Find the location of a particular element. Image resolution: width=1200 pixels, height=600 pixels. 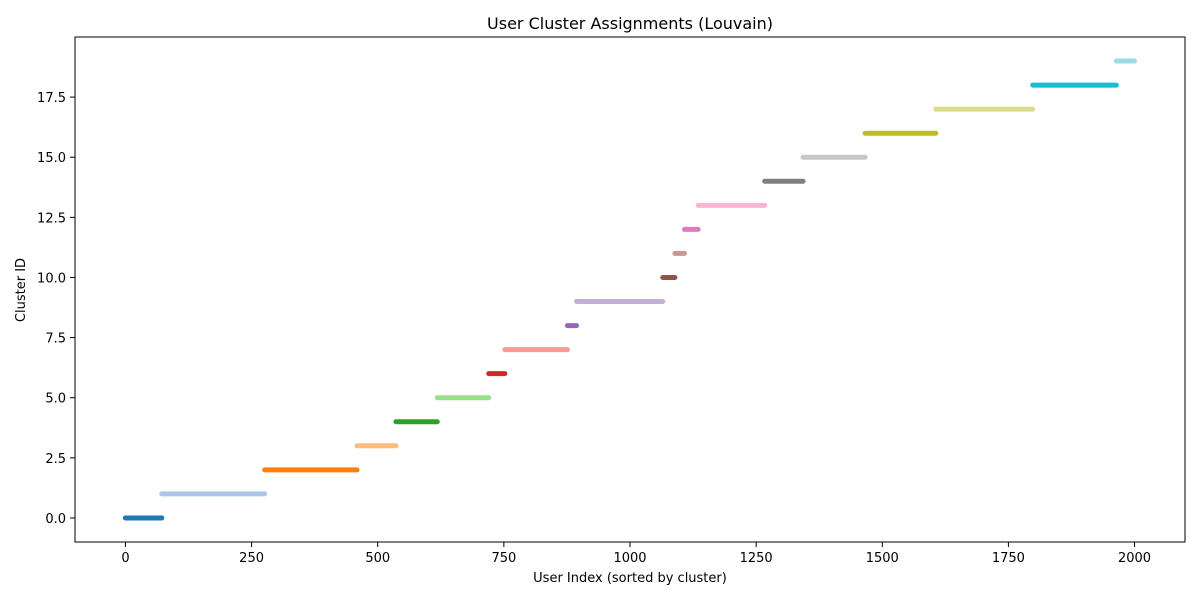

y-tick-label: 5.0 is located at coordinates (55, 399).